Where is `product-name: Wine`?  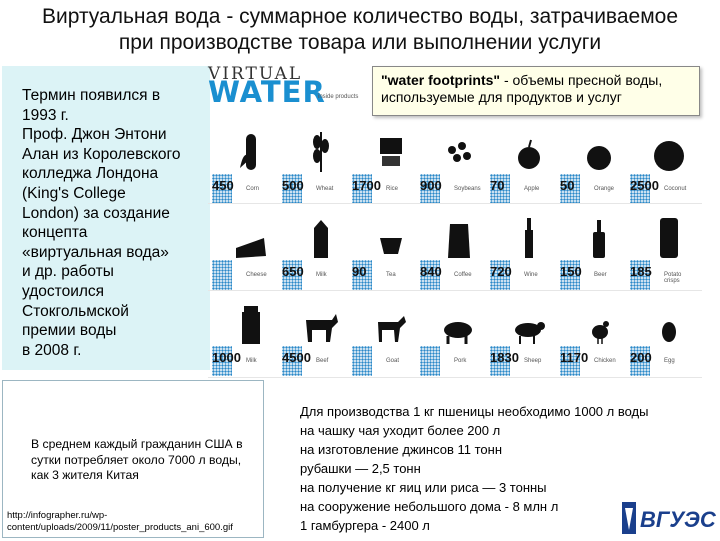 product-name: Wine is located at coordinates (531, 275).